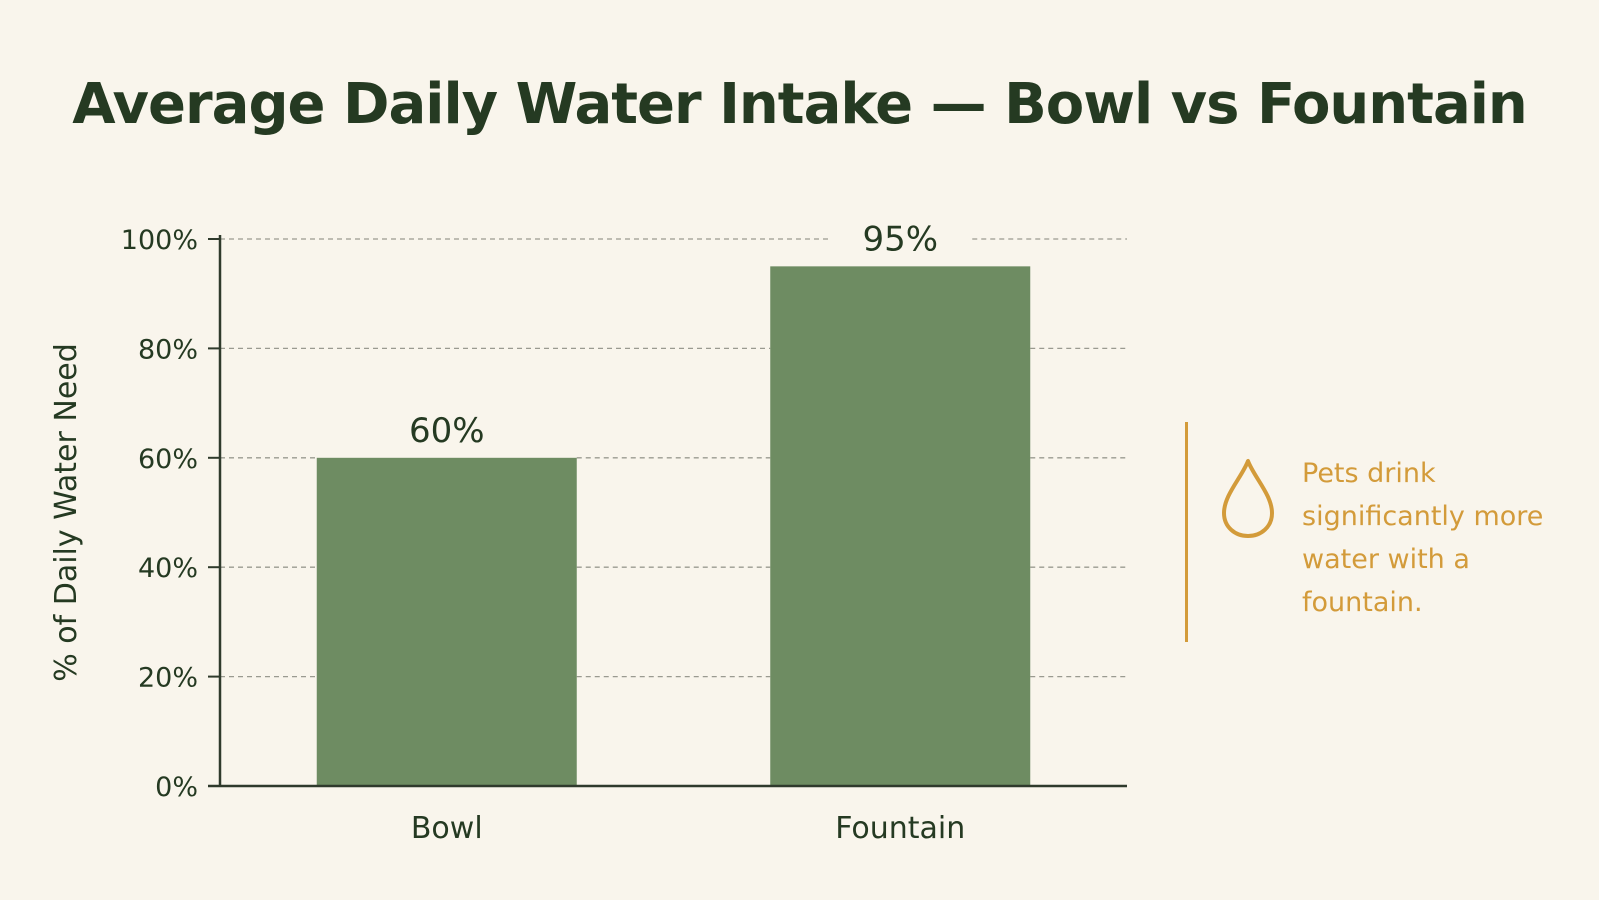 This screenshot has height=900, width=1599. What do you see at coordinates (447, 828) in the screenshot?
I see `x-tick-label: Bowl` at bounding box center [447, 828].